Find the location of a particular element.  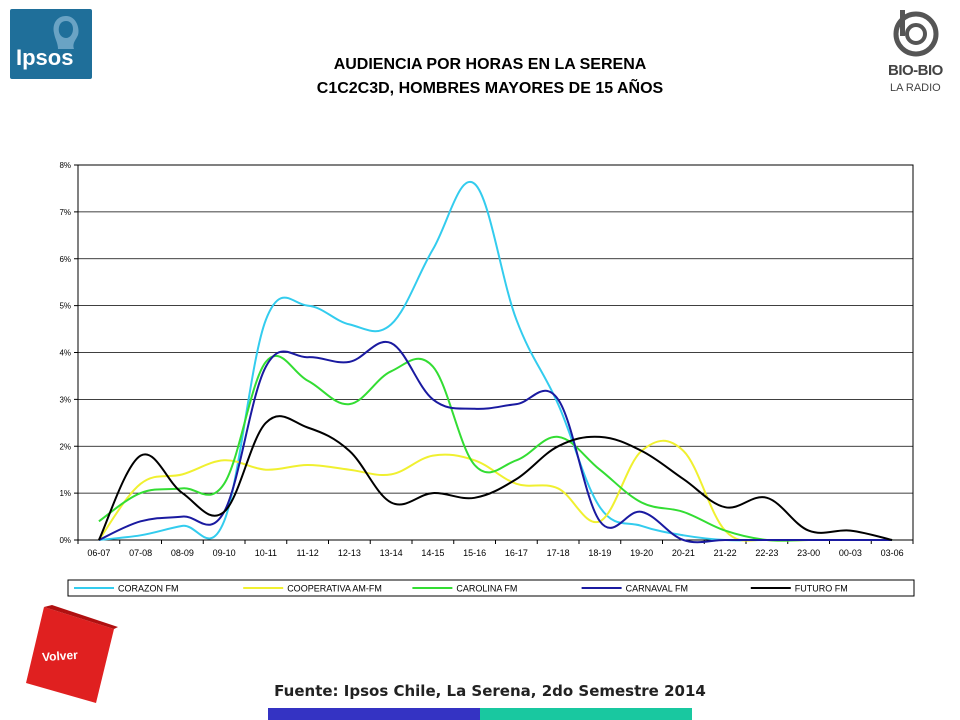

x-tick-label: 16-17 is located at coordinates (516, 553).